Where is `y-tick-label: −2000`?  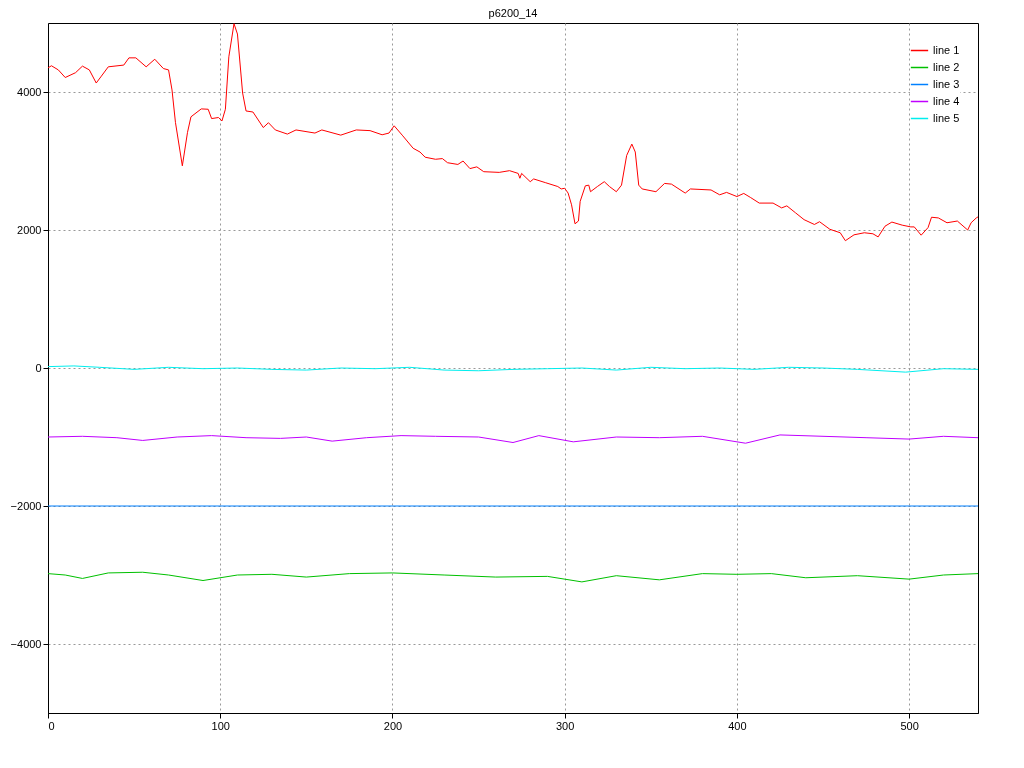
y-tick-label: −2000 is located at coordinates (26, 505).